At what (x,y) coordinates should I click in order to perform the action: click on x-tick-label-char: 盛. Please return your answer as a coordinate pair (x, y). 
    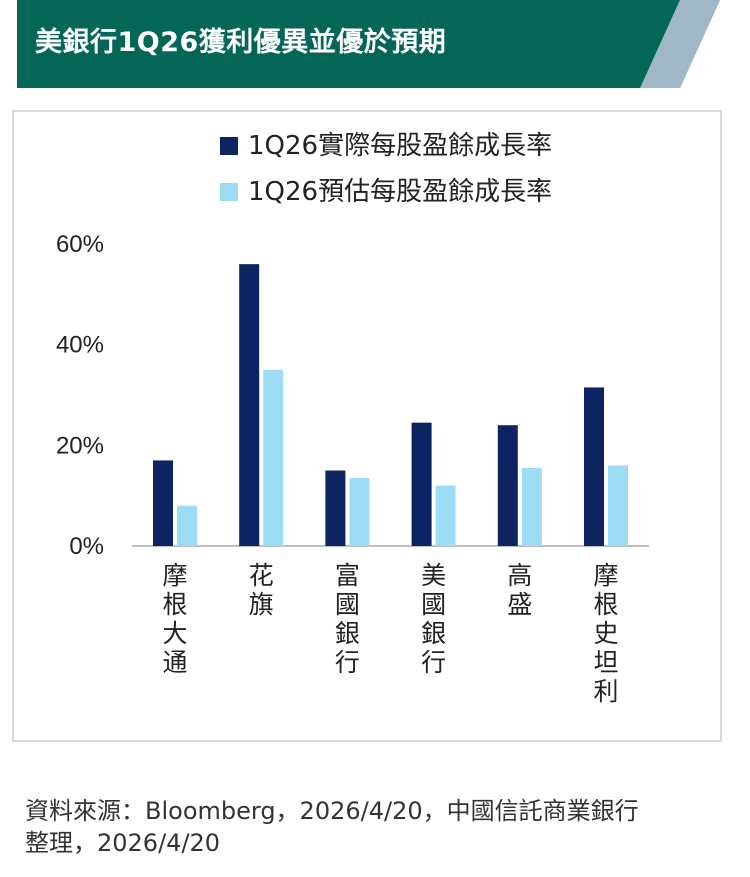
    Looking at the image, I should click on (519, 604).